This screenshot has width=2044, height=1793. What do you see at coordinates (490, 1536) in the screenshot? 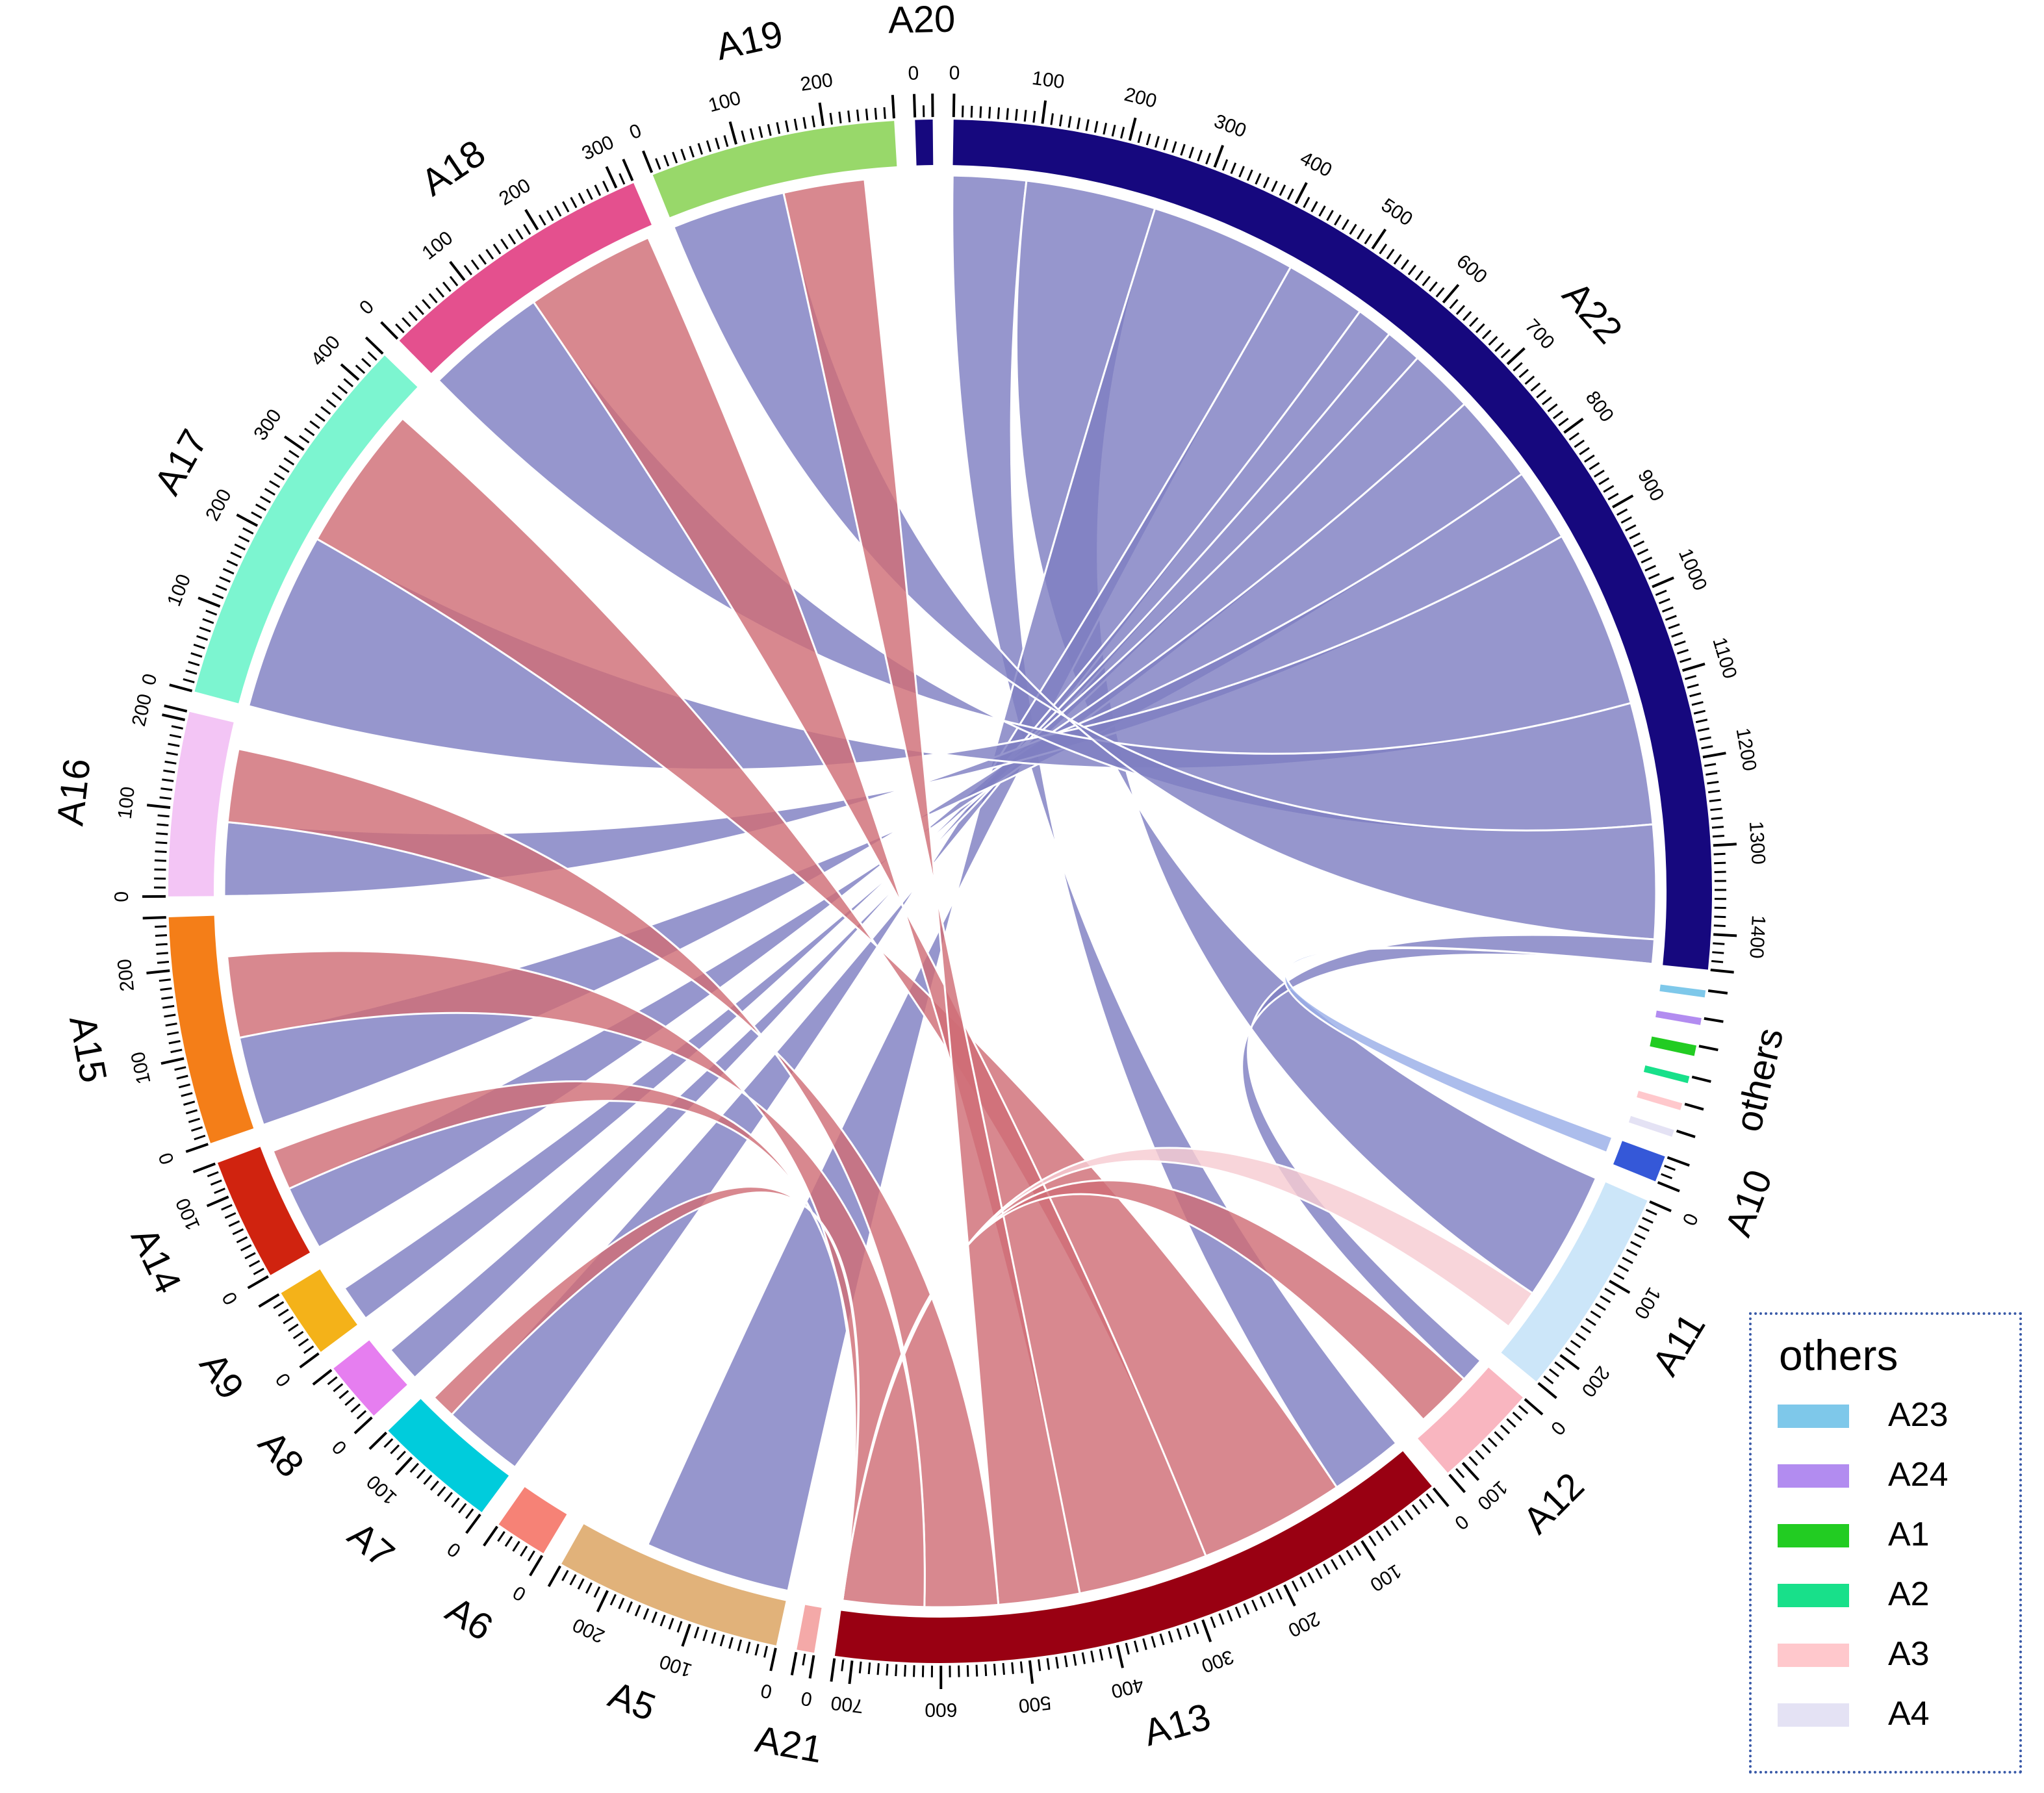
I see `tick-end-A6` at bounding box center [490, 1536].